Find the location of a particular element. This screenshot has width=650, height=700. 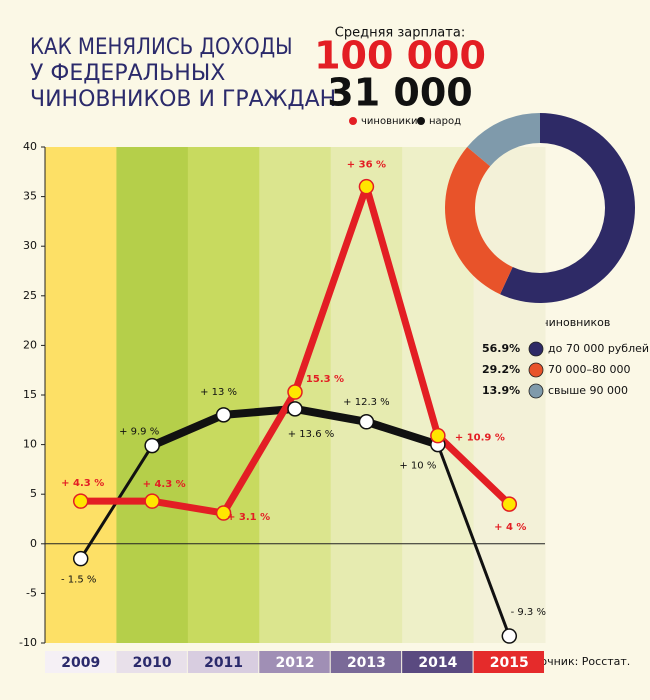

x-tick-label: 2013 is located at coordinates (366, 663).